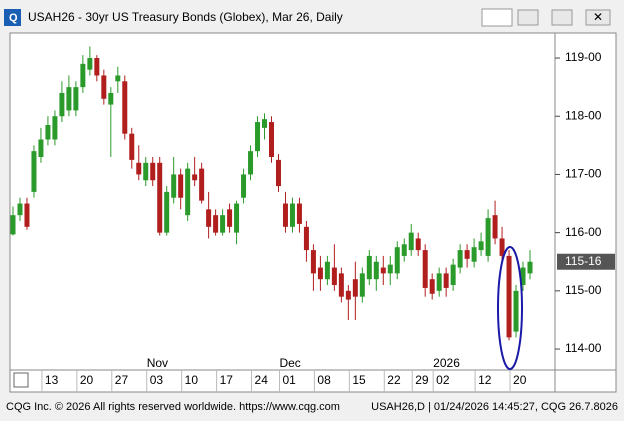 This screenshot has width=624, height=421. Describe the element at coordinates (562, 17) in the screenshot. I see `maximize-button` at that location.